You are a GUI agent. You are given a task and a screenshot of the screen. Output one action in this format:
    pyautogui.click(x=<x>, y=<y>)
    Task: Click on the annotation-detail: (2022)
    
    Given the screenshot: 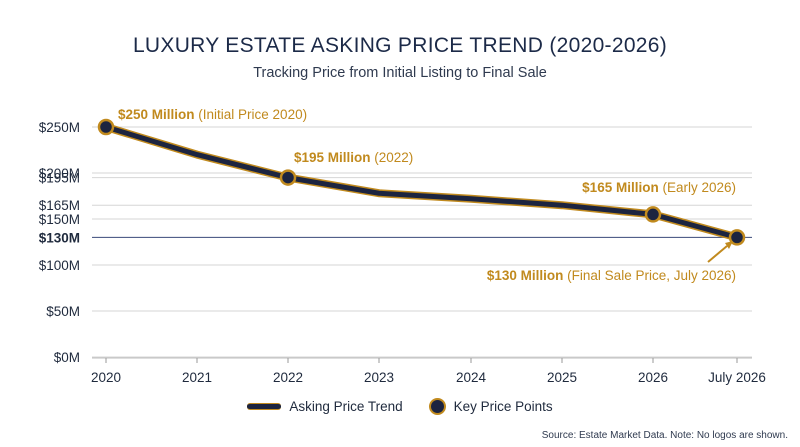 What is the action you would take?
    pyautogui.click(x=392, y=157)
    